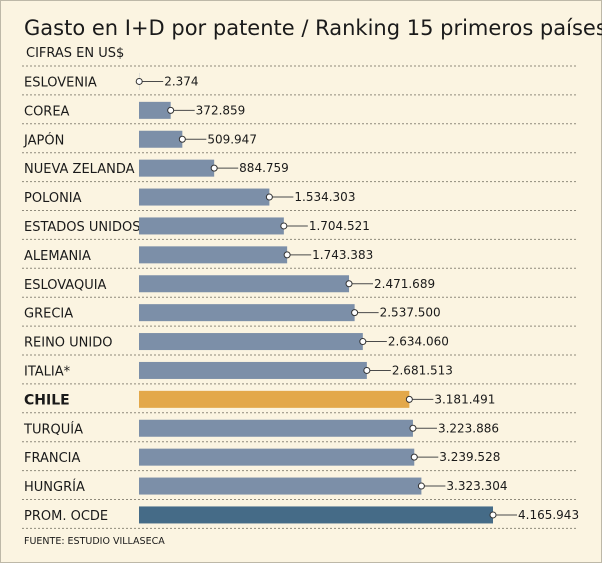  What do you see at coordinates (476, 486) in the screenshot?
I see `value-label: 3.323.304` at bounding box center [476, 486].